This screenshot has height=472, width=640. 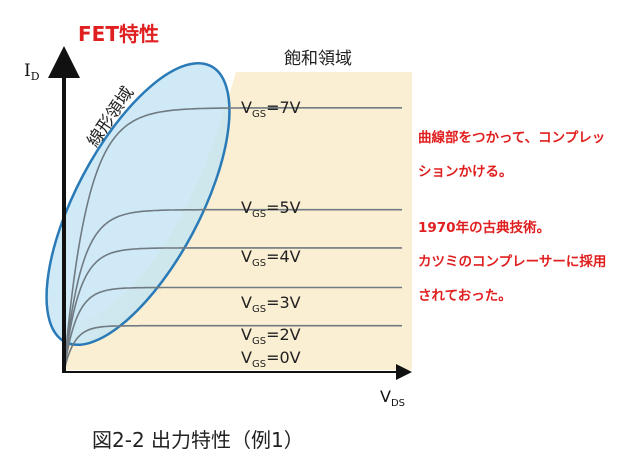 What do you see at coordinates (271, 109) in the screenshot?
I see `vgs-label-0: VGS=7V` at bounding box center [271, 109].